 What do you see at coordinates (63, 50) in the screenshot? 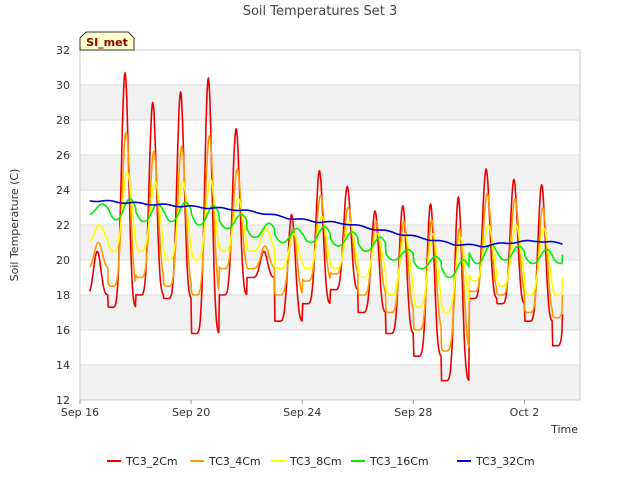
I see `y-tick-label: 32` at bounding box center [63, 50].